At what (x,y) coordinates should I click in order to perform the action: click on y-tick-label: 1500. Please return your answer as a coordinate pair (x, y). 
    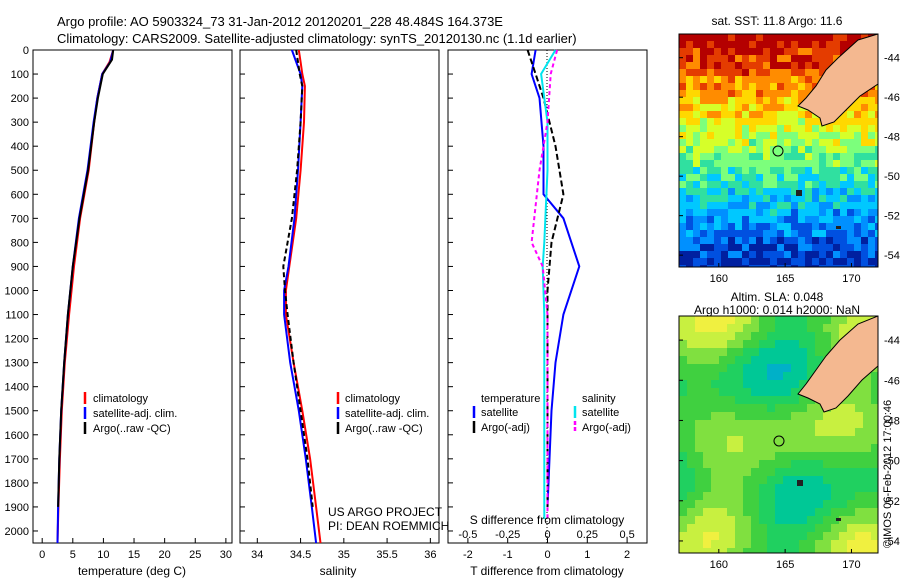
    Looking at the image, I should click on (17, 412).